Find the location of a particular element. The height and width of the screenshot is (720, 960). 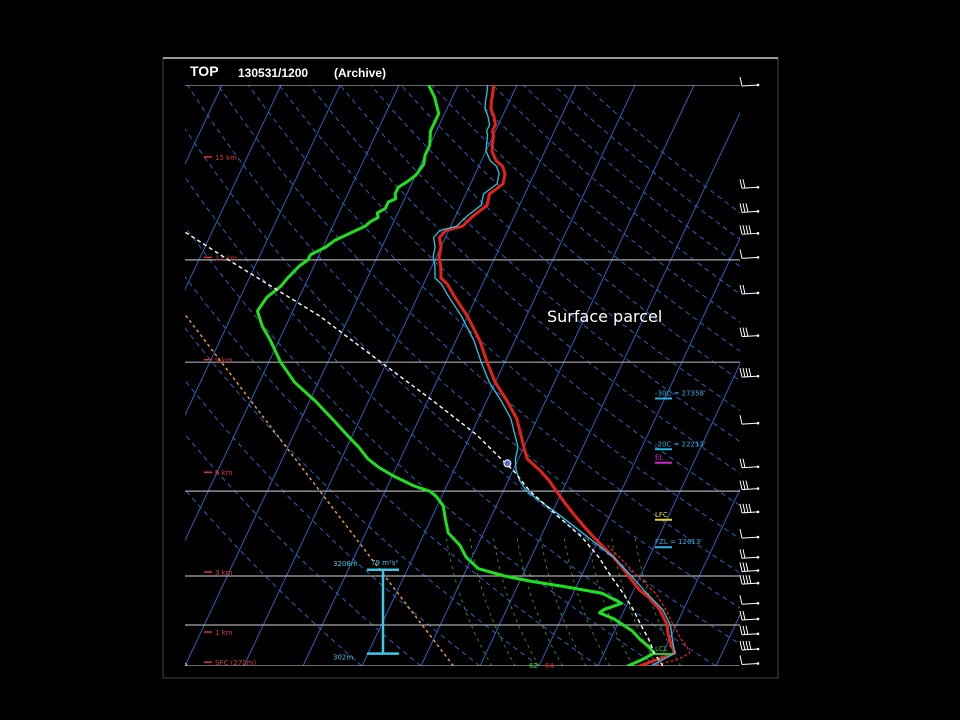

level-label: FZL = 12613' is located at coordinates (678, 542).